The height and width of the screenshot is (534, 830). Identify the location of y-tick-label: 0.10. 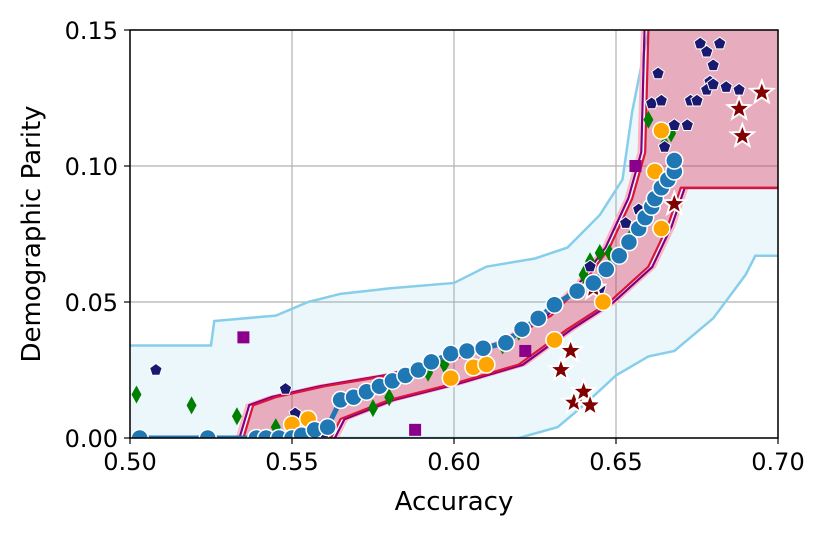
(91, 167).